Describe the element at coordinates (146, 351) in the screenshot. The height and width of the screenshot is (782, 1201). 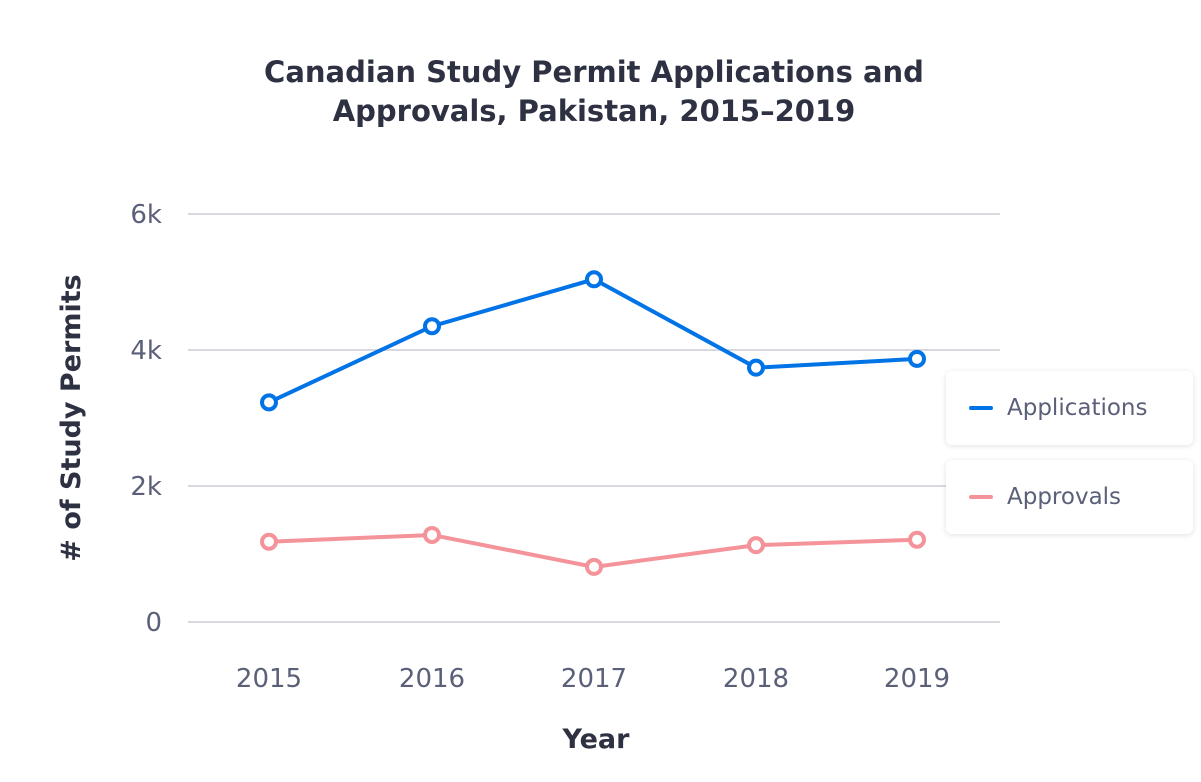
I see `y-tick-label: 4k` at that location.